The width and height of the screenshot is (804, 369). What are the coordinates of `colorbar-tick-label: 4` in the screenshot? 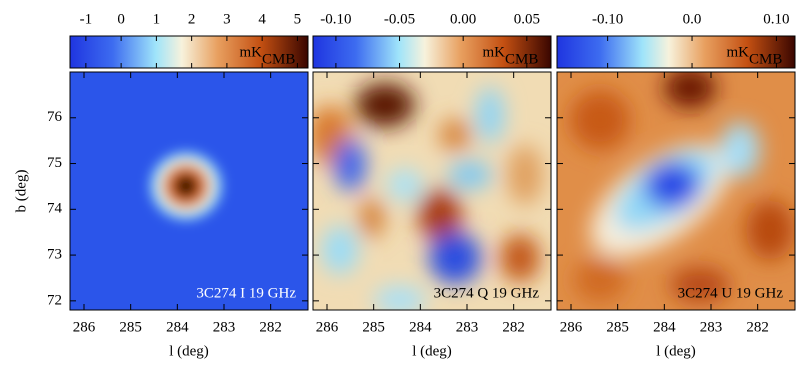 It's located at (262, 19).